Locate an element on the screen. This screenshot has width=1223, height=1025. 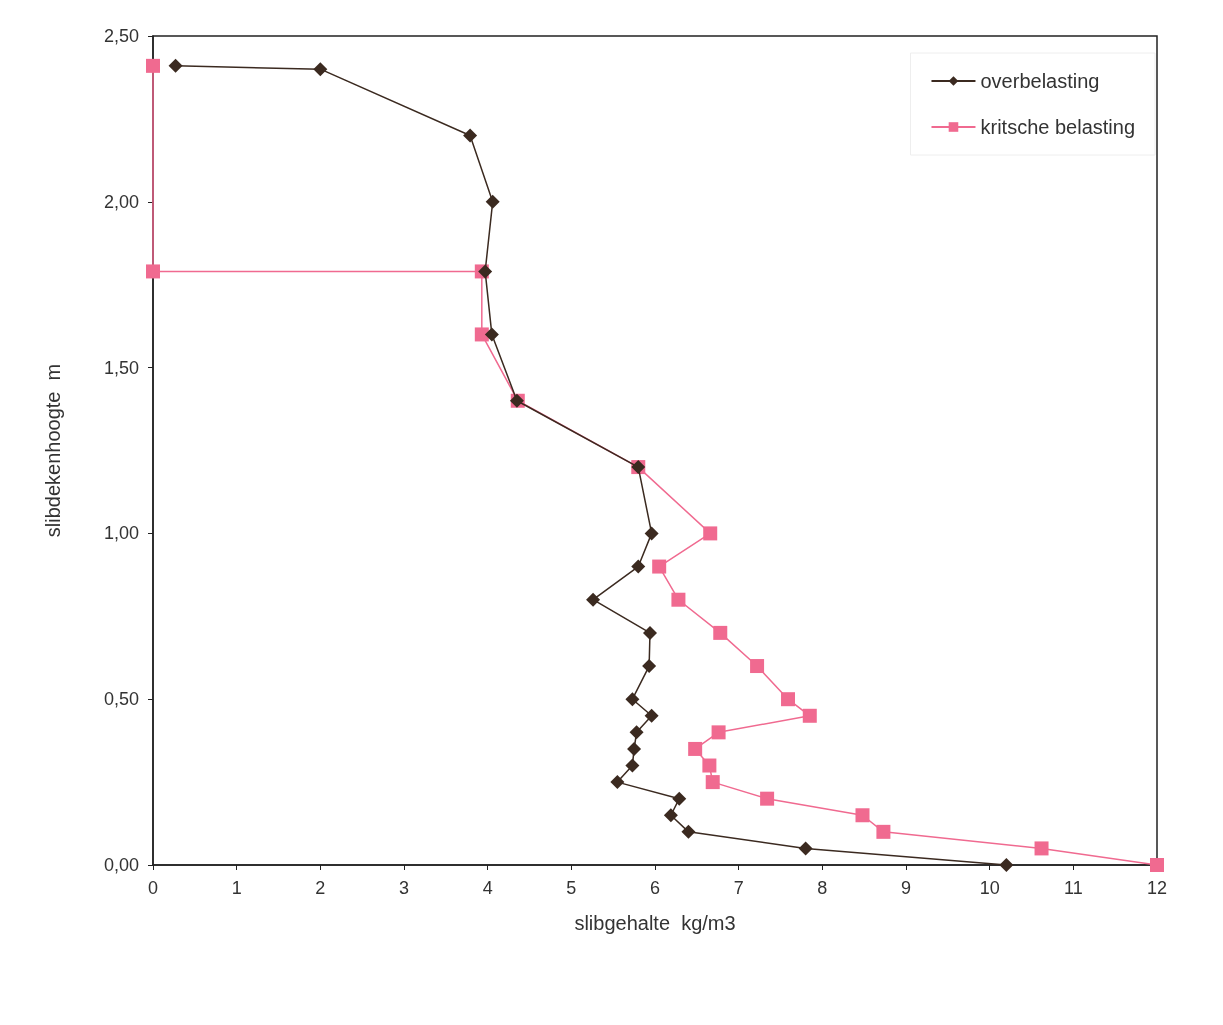
x-tick-label: 4 is located at coordinates (487, 888).